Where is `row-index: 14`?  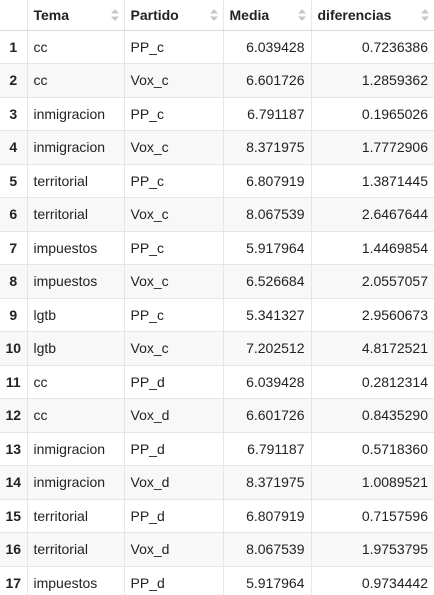 row-index: 14 is located at coordinates (14, 482).